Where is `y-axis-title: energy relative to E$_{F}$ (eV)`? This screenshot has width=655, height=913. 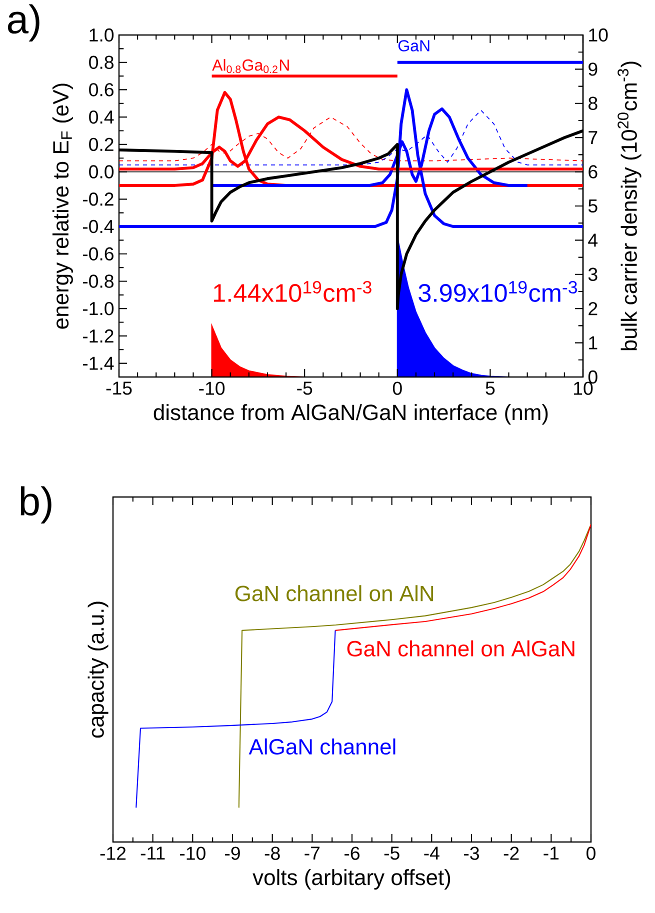 y-axis-title: energy relative to E$_{F}$ (eV) is located at coordinates (62, 206).